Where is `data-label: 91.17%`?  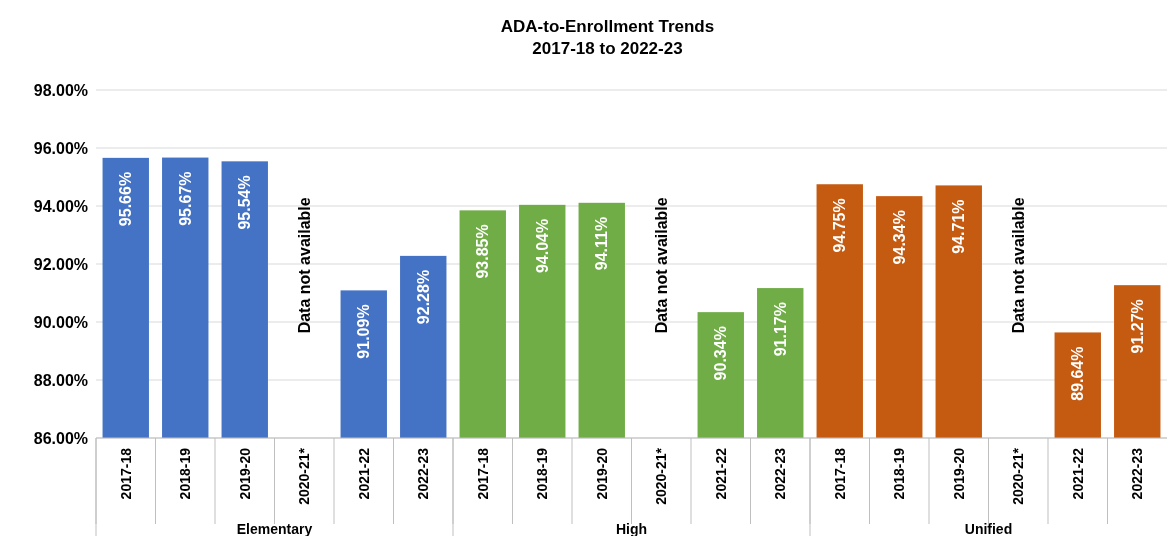 data-label: 91.17% is located at coordinates (780, 329).